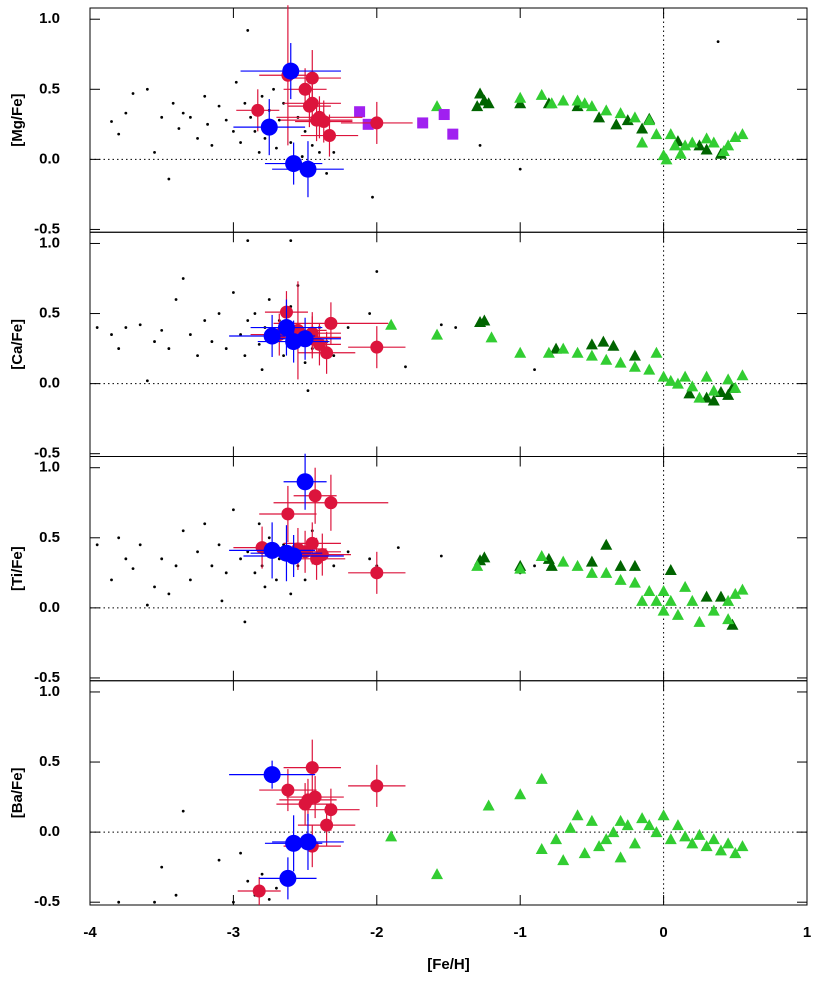 The width and height of the screenshot is (821, 981). What do you see at coordinates (49, 691) in the screenshot?
I see `y-tick-label: 1.0` at bounding box center [49, 691].